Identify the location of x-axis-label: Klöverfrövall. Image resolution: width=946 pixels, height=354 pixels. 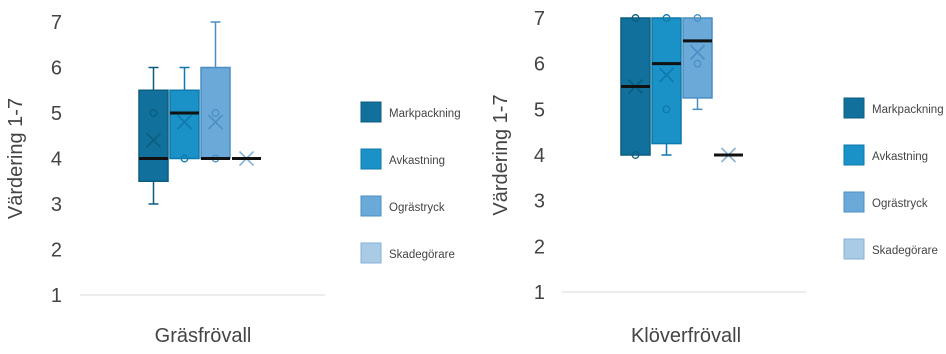
(686, 336).